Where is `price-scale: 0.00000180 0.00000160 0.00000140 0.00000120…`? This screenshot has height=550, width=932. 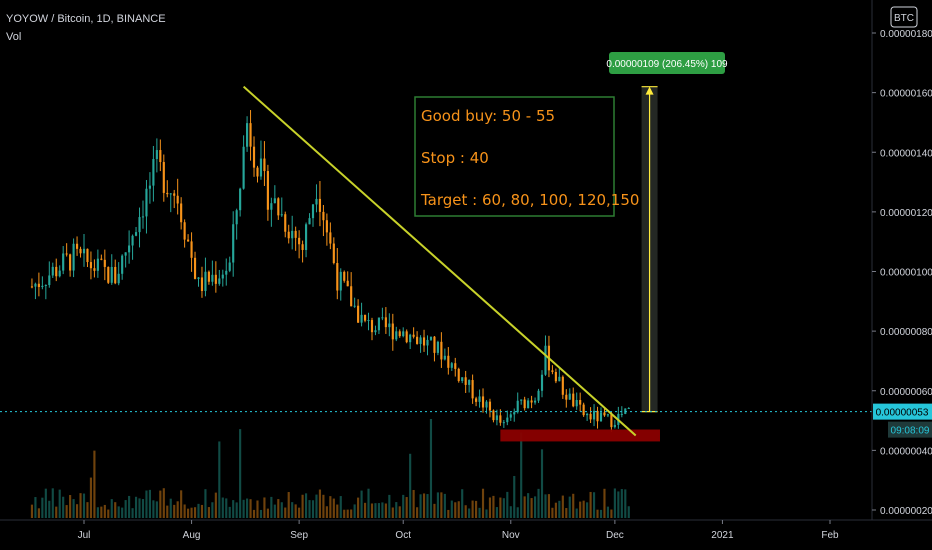 price-scale: 0.00000180 0.00000160 0.00000140 0.00000120… is located at coordinates (901, 260).